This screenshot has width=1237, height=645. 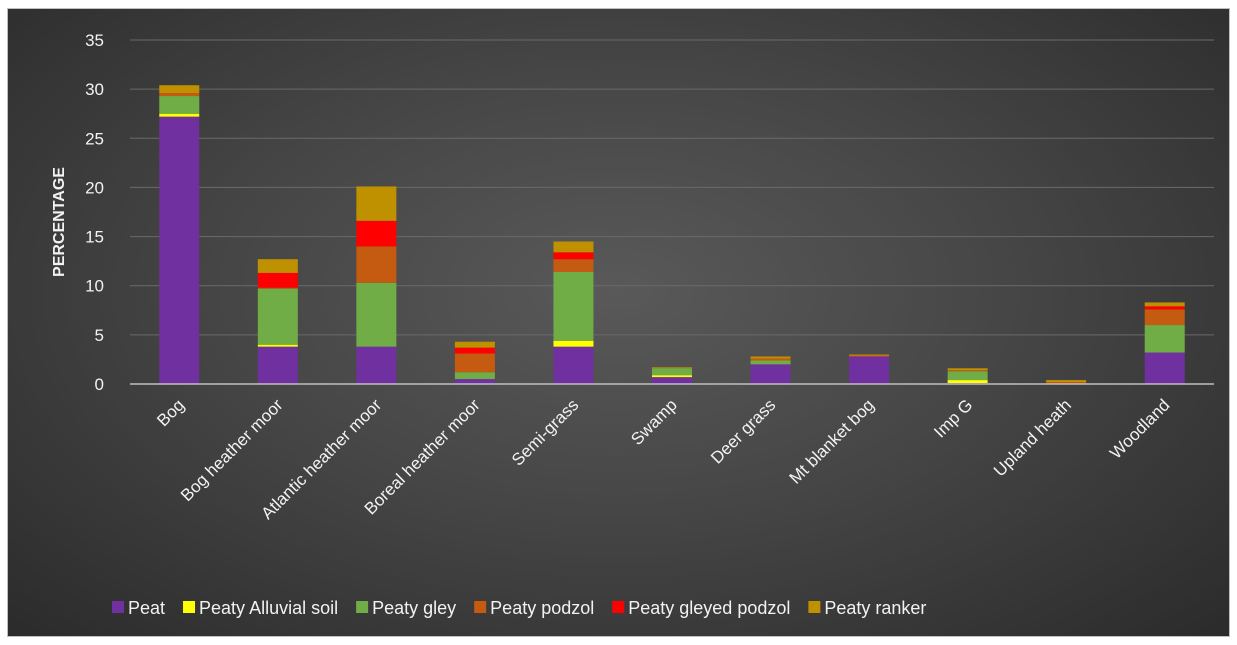 I want to click on bar-imp-g-peaty-alluvial-soil, so click(x=967, y=382).